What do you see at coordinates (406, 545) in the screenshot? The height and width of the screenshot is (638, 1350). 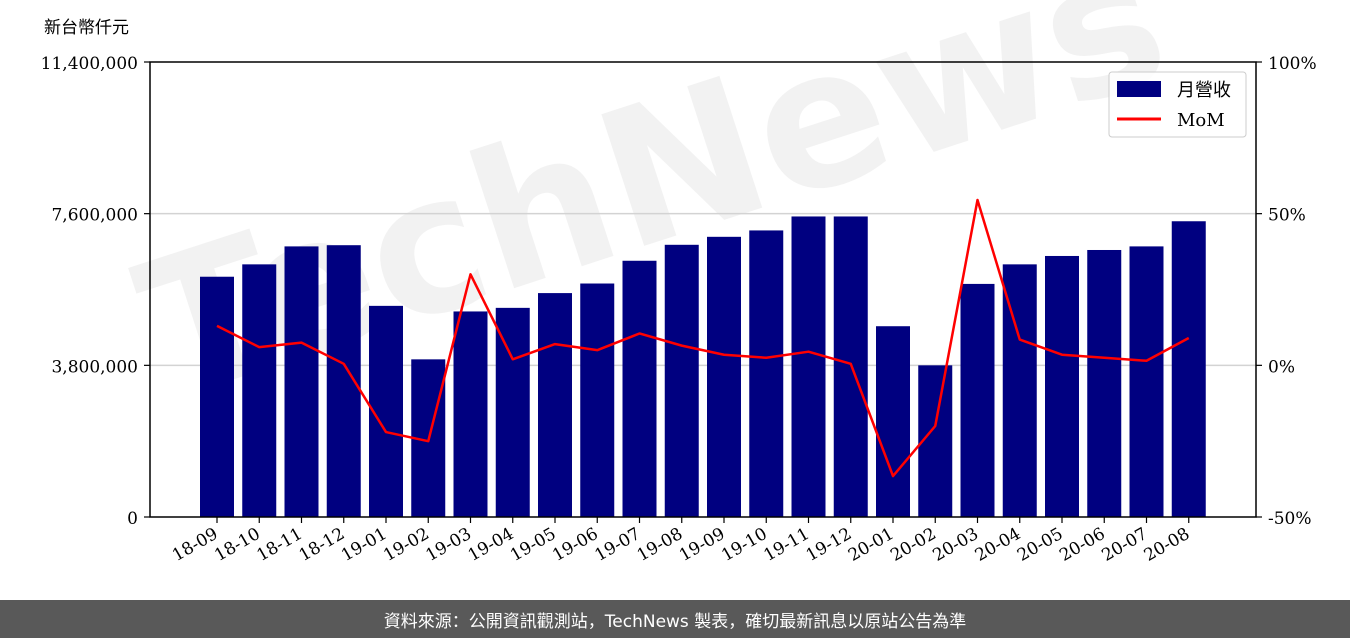 I see `x-tick-label-19-02: 19-02` at bounding box center [406, 545].